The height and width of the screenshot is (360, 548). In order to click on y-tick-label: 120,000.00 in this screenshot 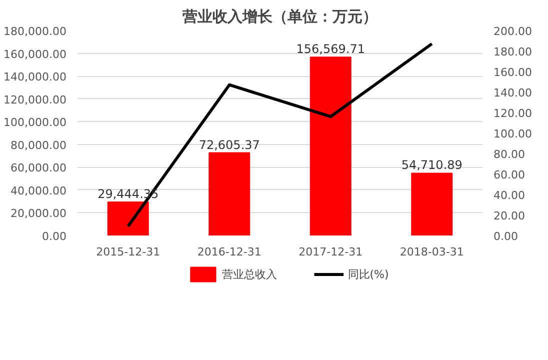, I will do `click(35, 99)`.